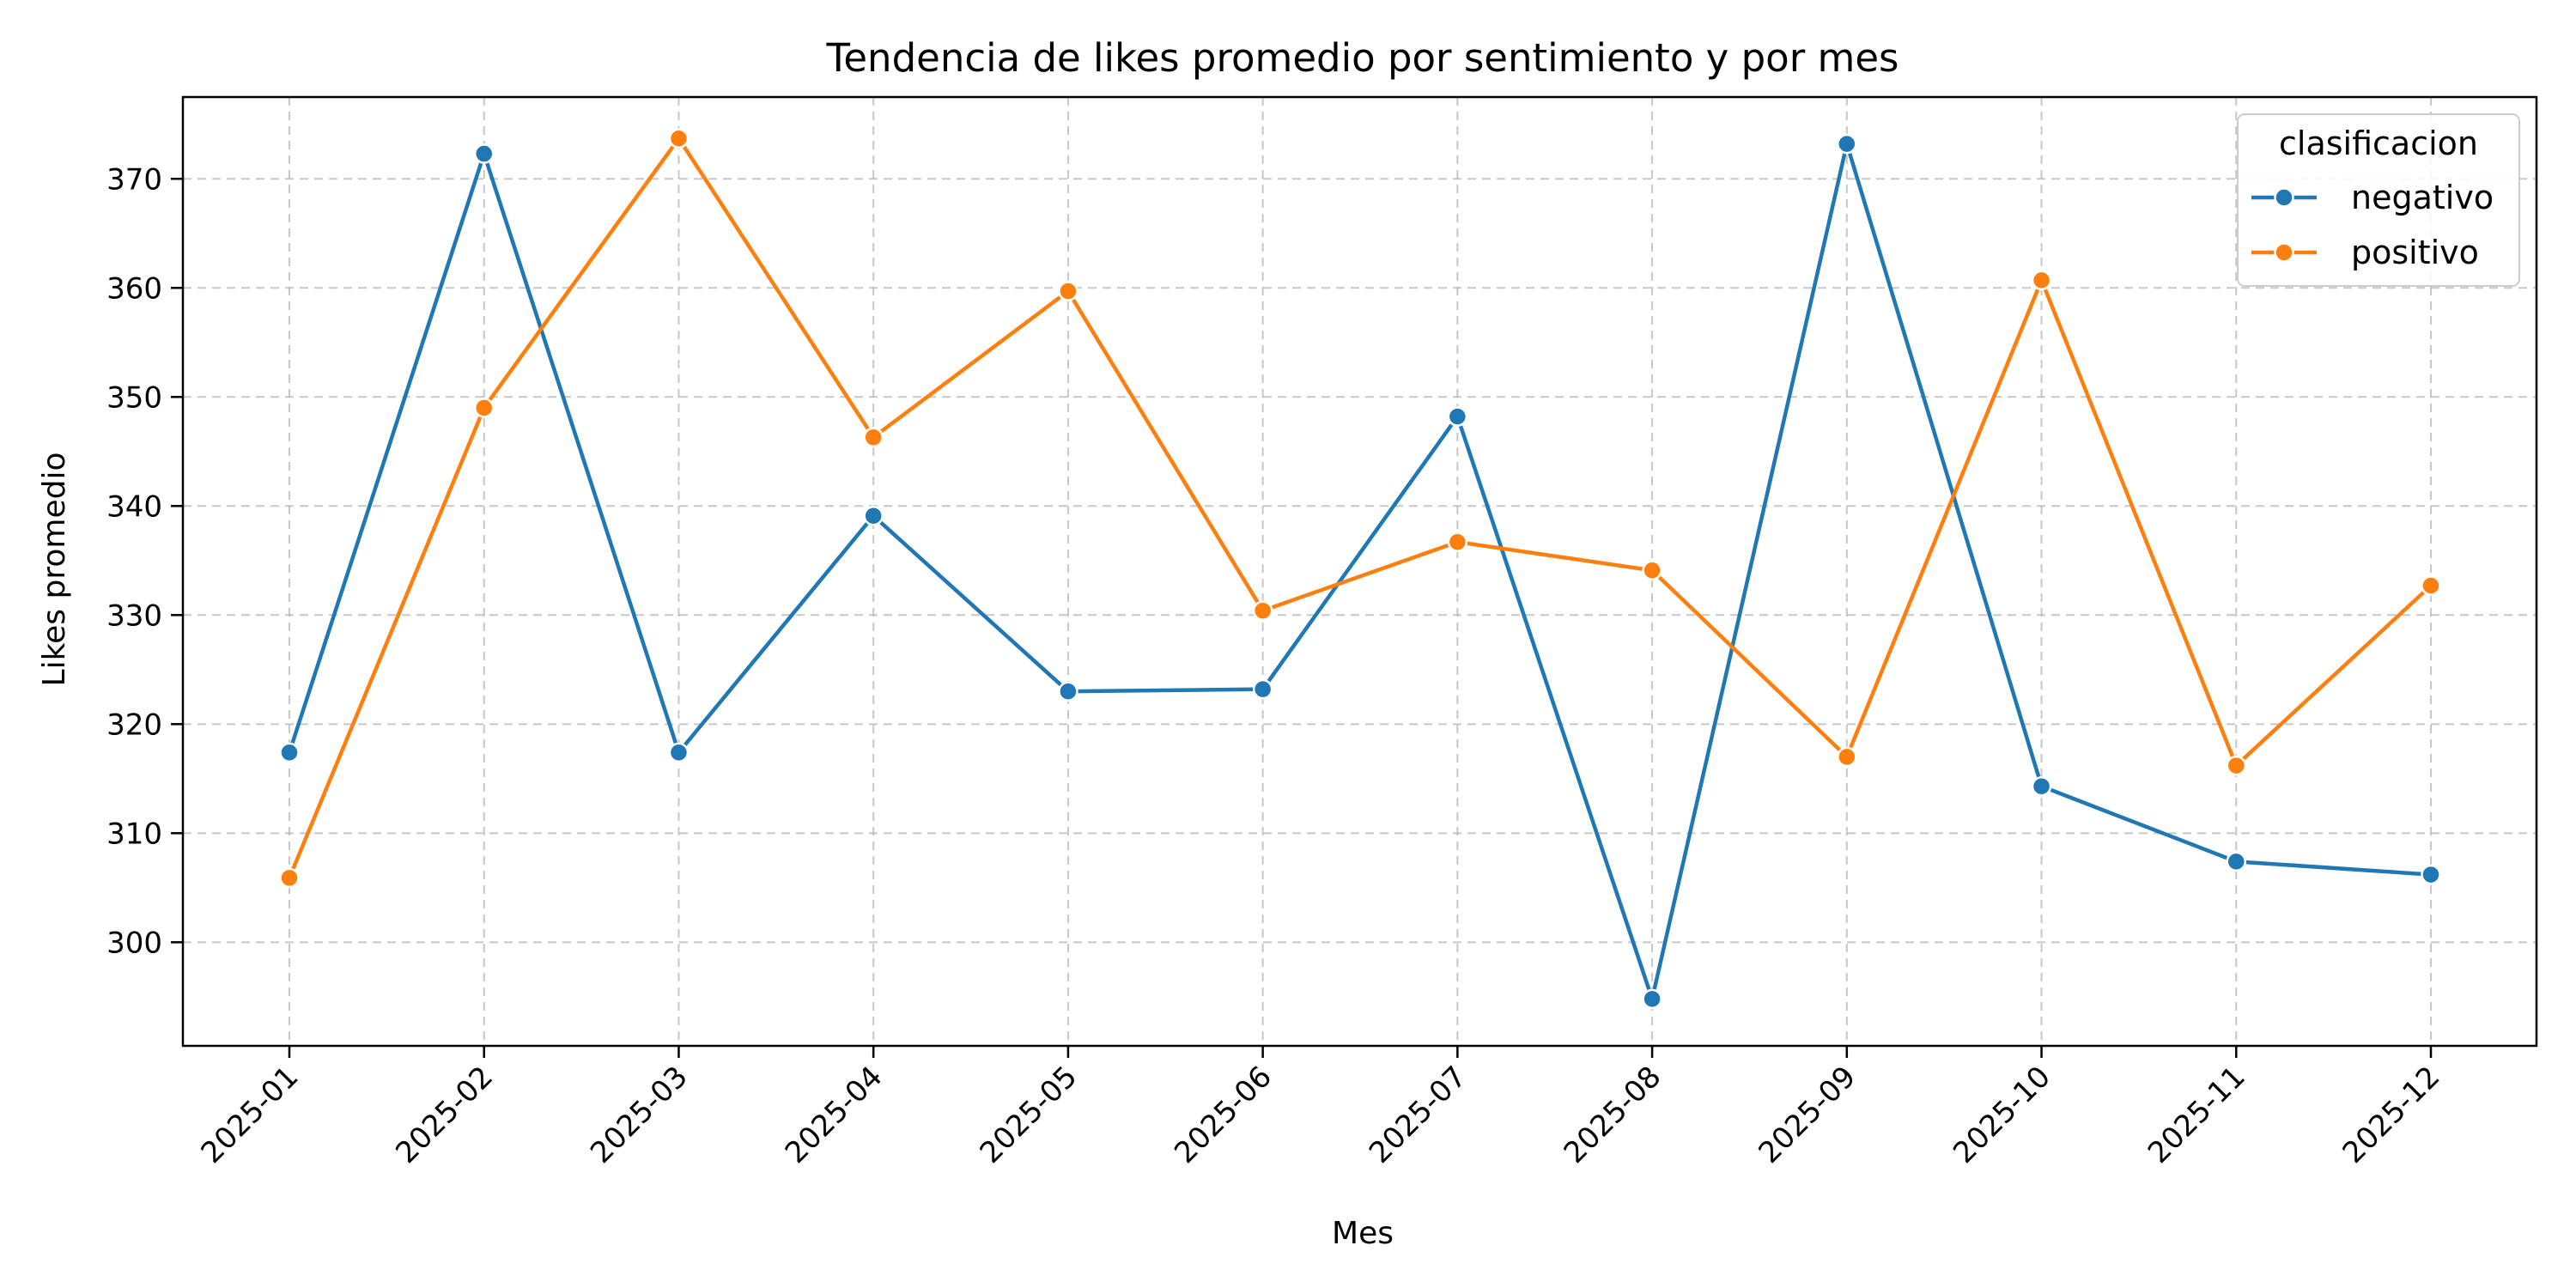  What do you see at coordinates (134, 725) in the screenshot?
I see `y-tick-label: 320` at bounding box center [134, 725].